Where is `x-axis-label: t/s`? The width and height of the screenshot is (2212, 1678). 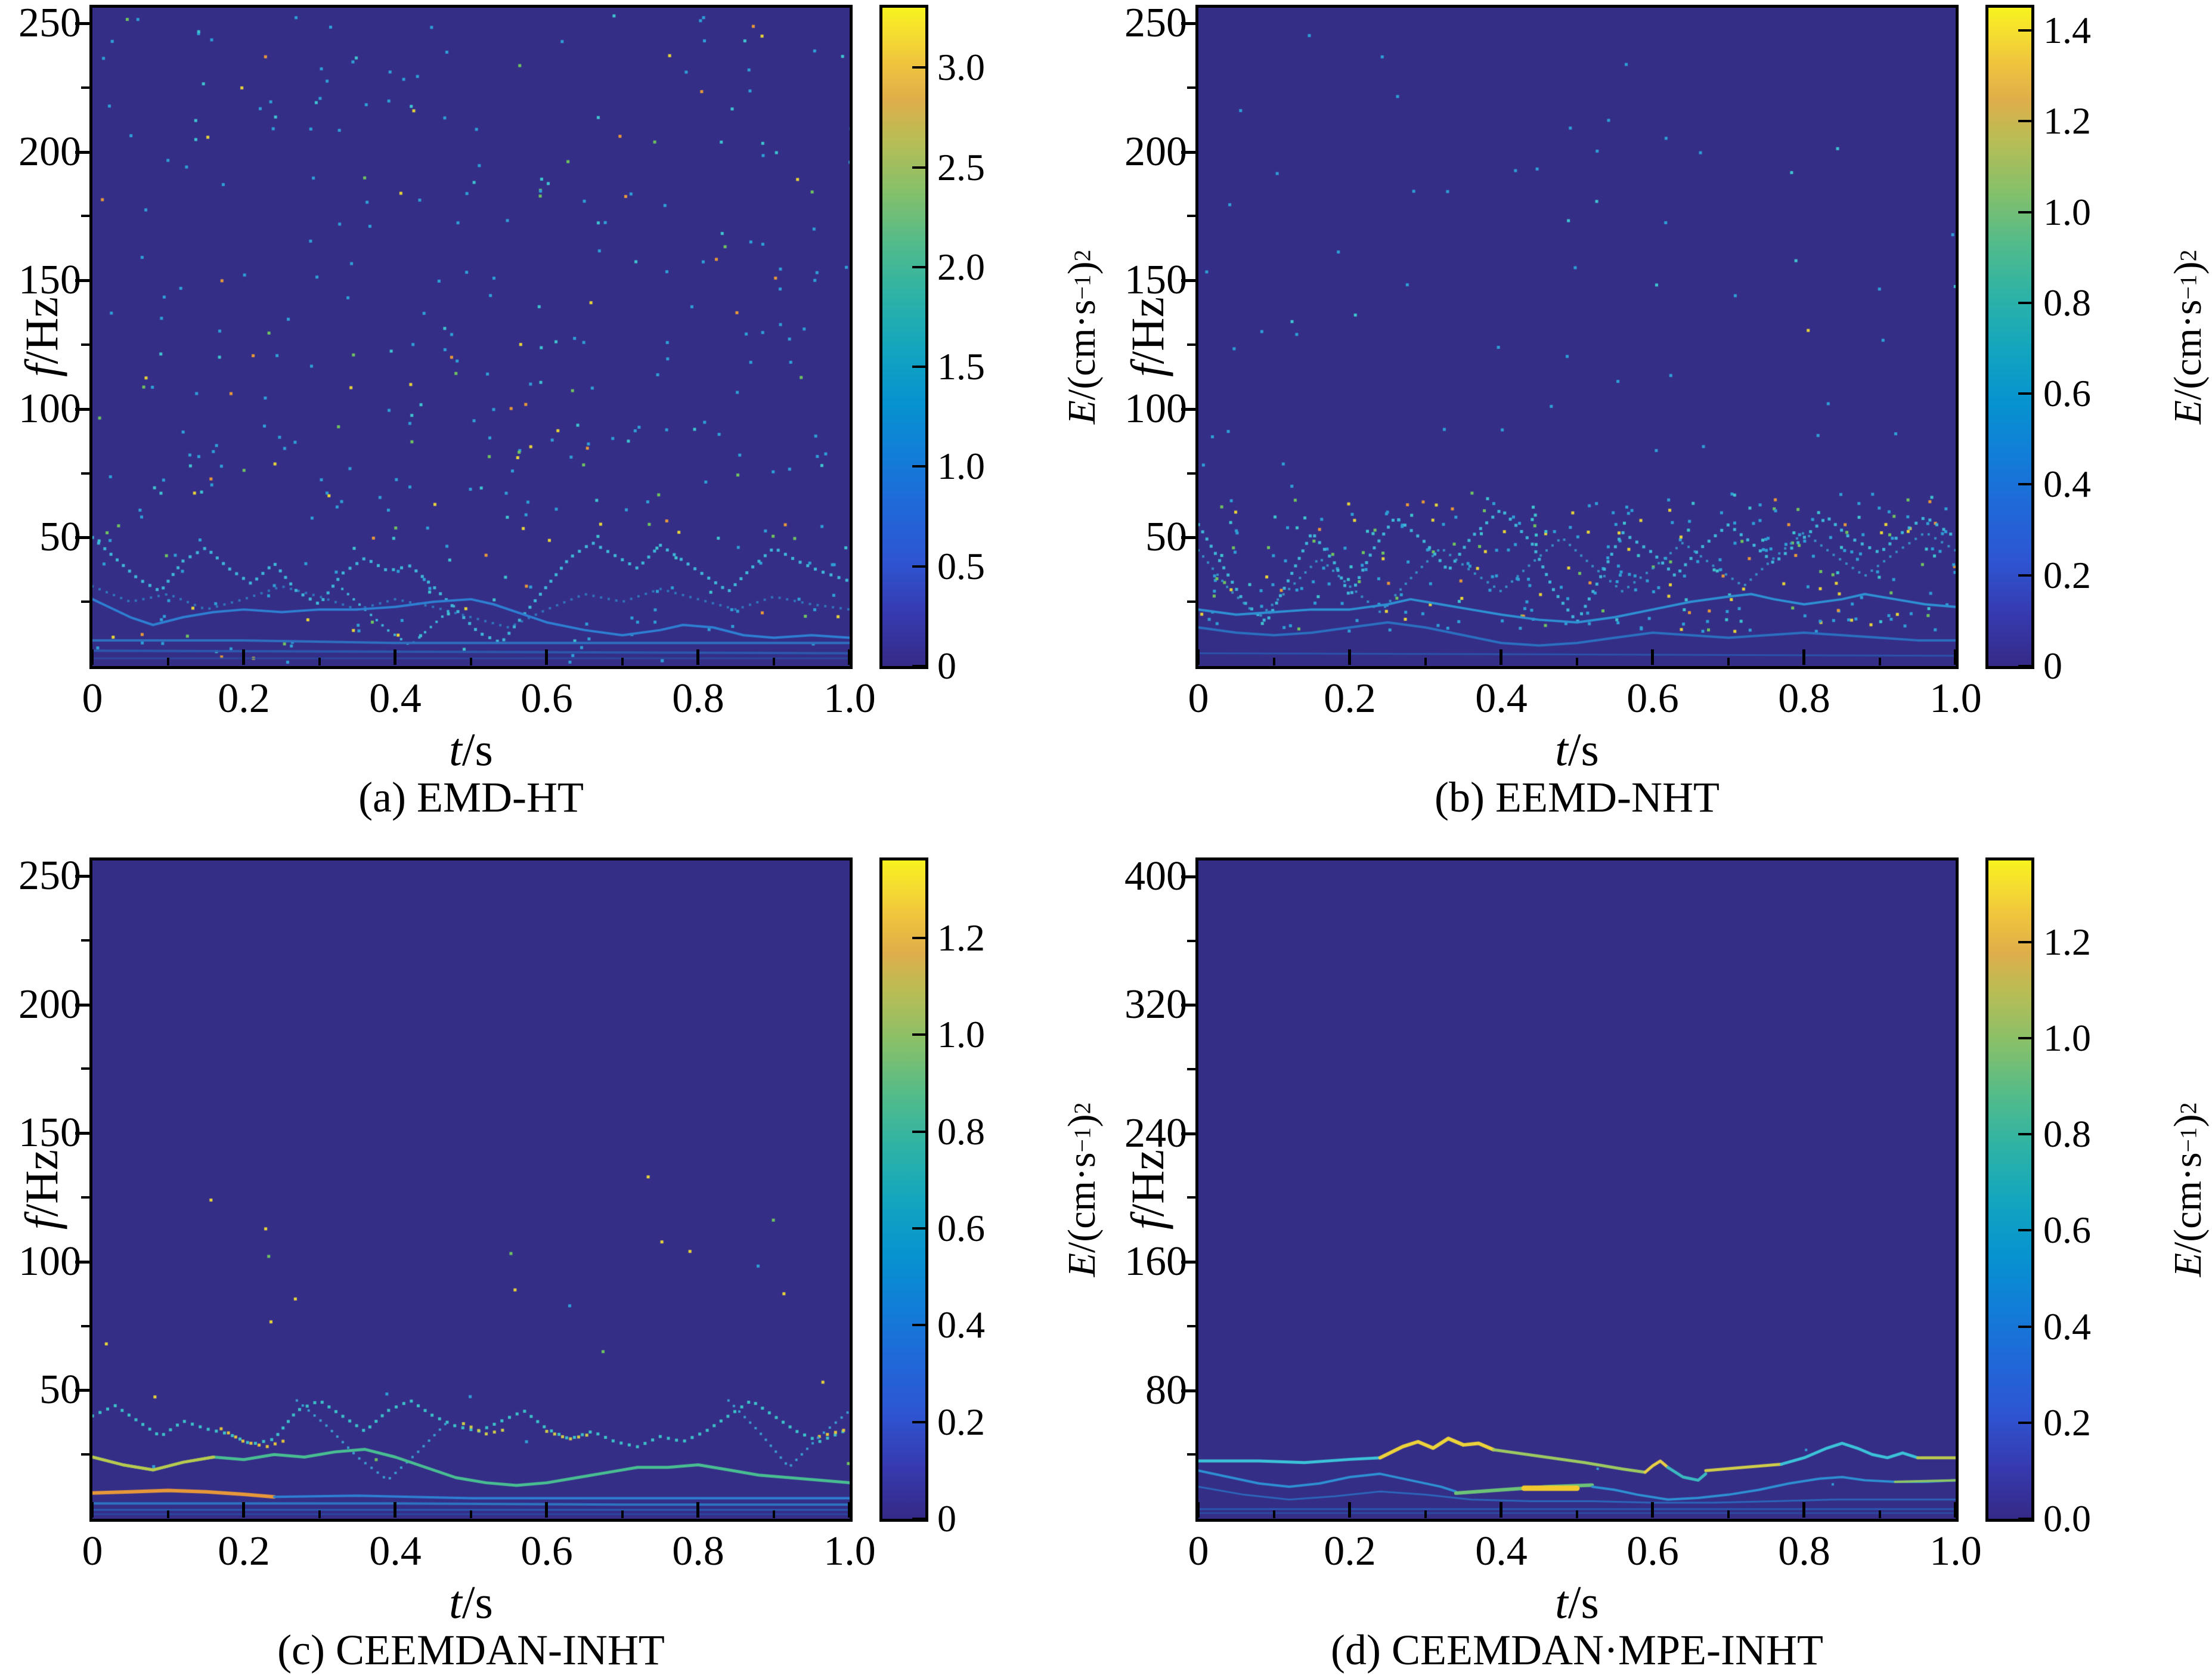 x-axis-label: t/s is located at coordinates (471, 749).